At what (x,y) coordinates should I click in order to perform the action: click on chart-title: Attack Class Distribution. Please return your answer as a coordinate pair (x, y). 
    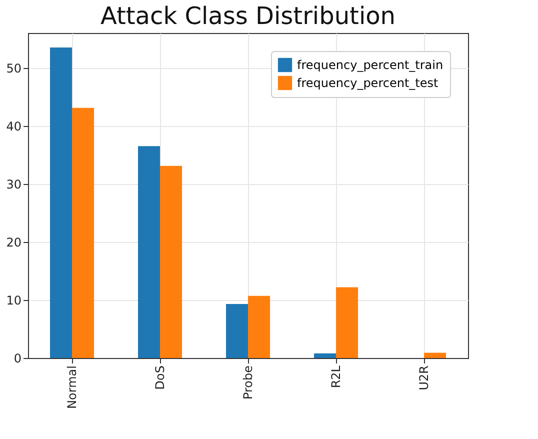
    Looking at the image, I should click on (248, 16).